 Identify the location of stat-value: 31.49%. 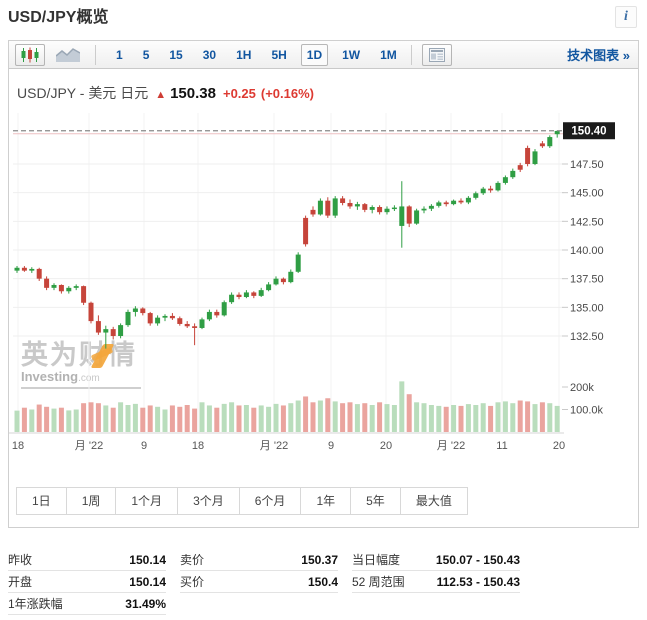
(145, 603).